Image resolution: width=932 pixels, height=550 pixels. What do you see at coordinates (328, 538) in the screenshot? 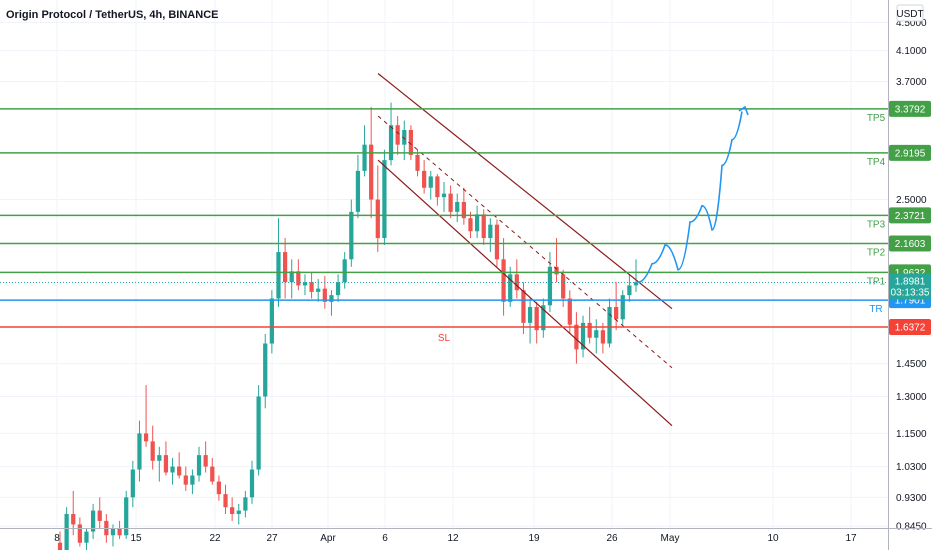
I see `x-tick-label: Apr` at bounding box center [328, 538].